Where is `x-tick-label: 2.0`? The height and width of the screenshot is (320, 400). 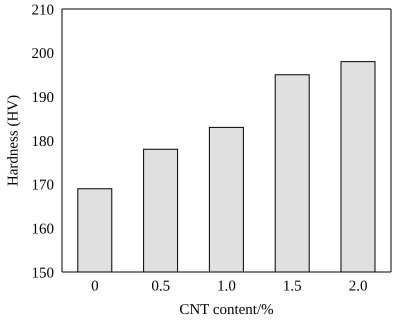 x-tick-label: 2.0 is located at coordinates (358, 286).